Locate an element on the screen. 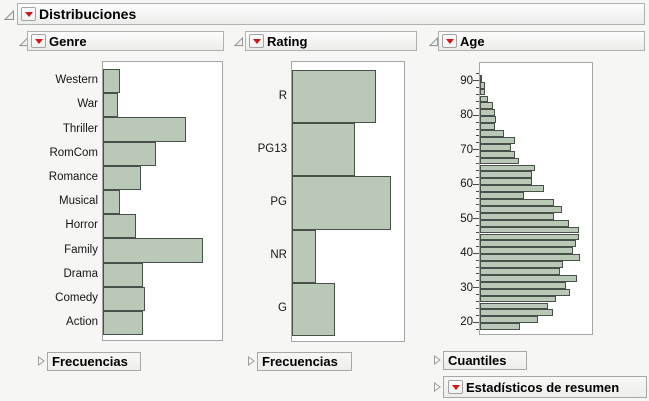 This screenshot has width=649, height=401. axis-tick-label: 80 is located at coordinates (466, 115).